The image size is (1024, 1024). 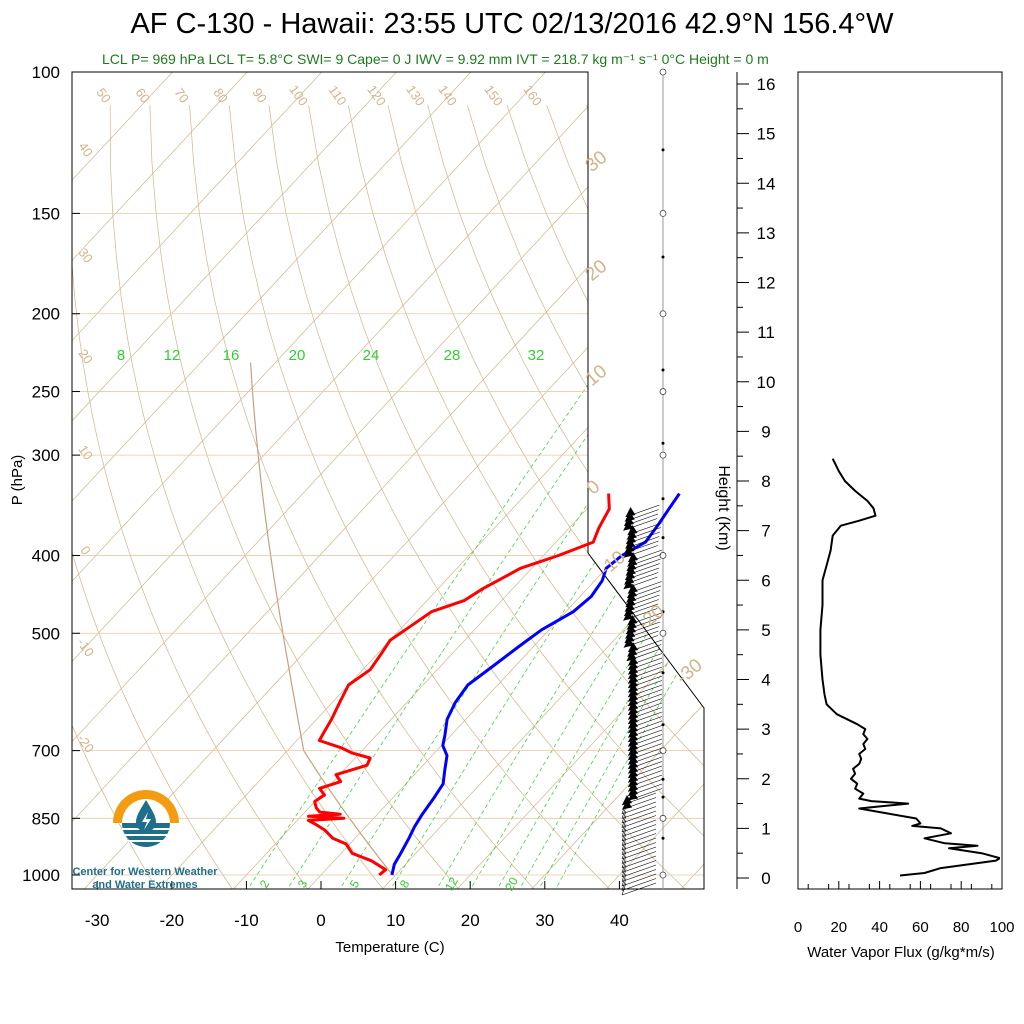 What do you see at coordinates (46, 751) in the screenshot?
I see `pressure-tick-label: 700` at bounding box center [46, 751].